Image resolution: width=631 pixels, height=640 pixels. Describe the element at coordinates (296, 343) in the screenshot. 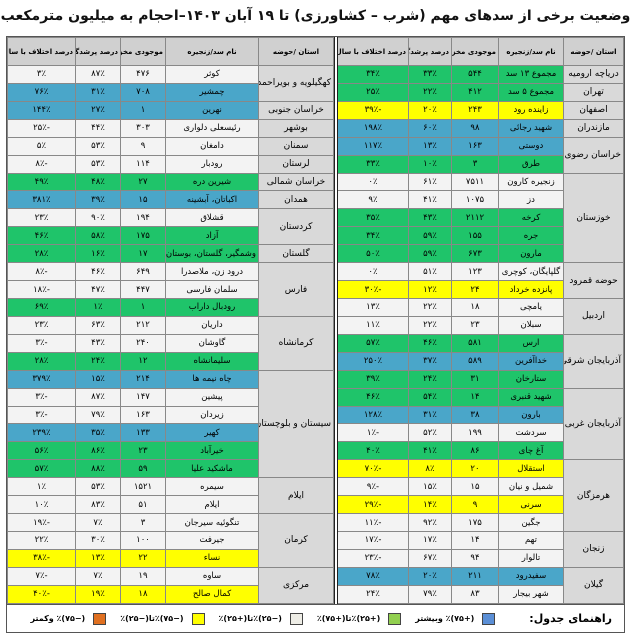

I see `region-cell: کرمانشاه` at that location.